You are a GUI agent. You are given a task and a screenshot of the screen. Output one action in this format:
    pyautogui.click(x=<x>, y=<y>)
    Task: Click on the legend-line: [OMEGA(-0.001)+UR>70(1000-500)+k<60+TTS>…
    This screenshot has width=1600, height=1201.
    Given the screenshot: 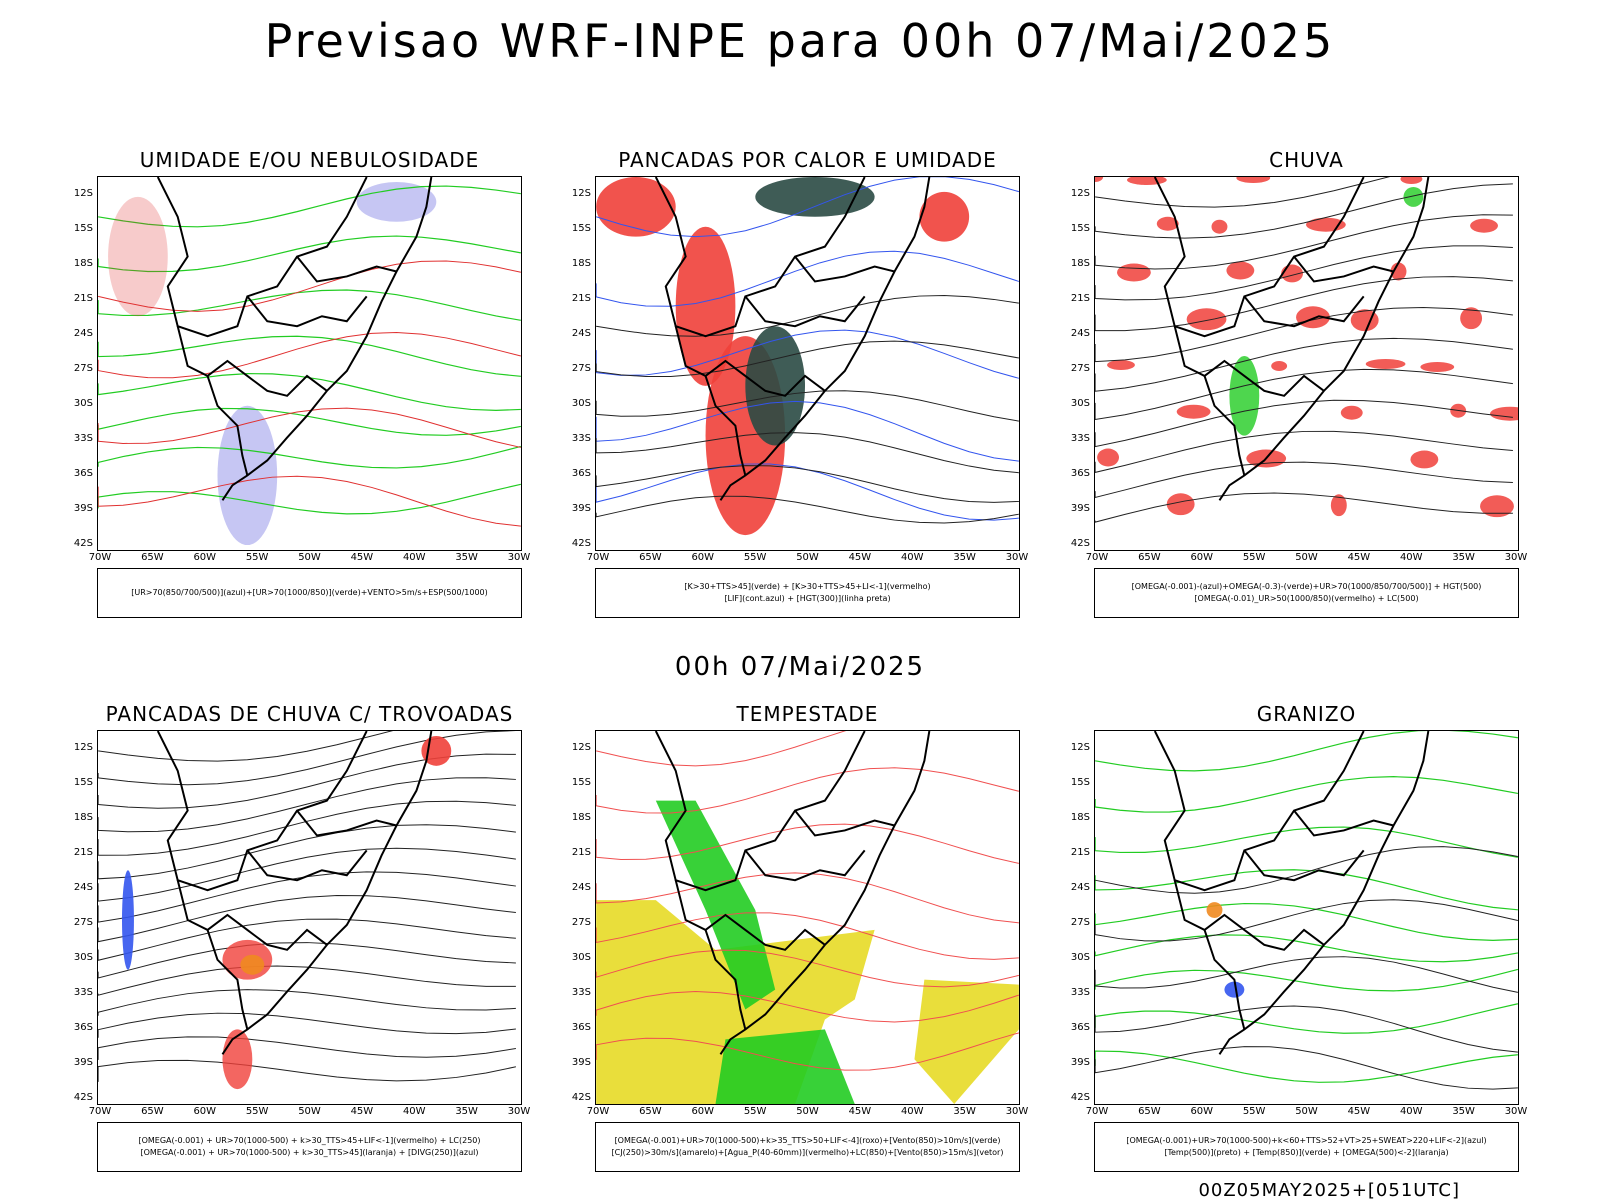 What is the action you would take?
    pyautogui.click(x=1306, y=1140)
    